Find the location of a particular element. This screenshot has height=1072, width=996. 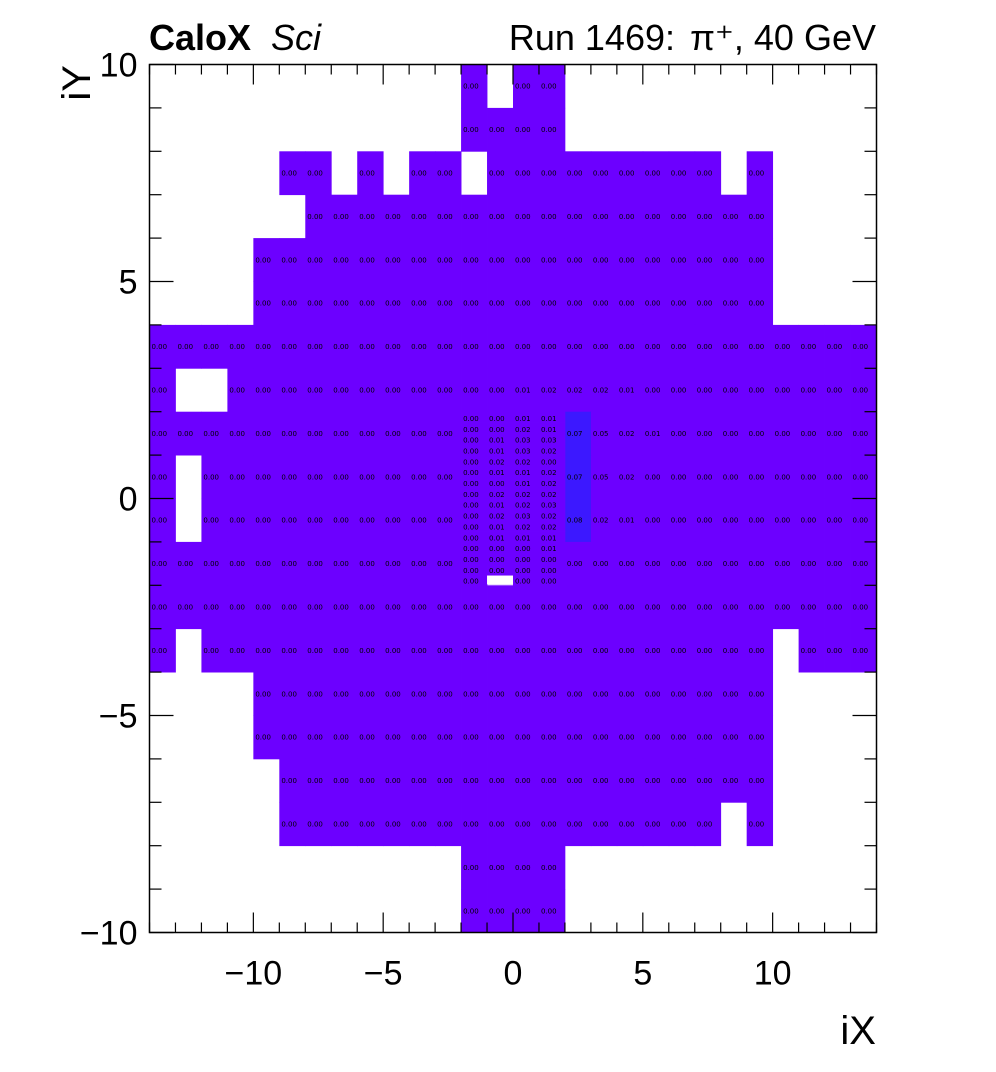

fine-cell-value-label: 0.01 is located at coordinates (523, 538).